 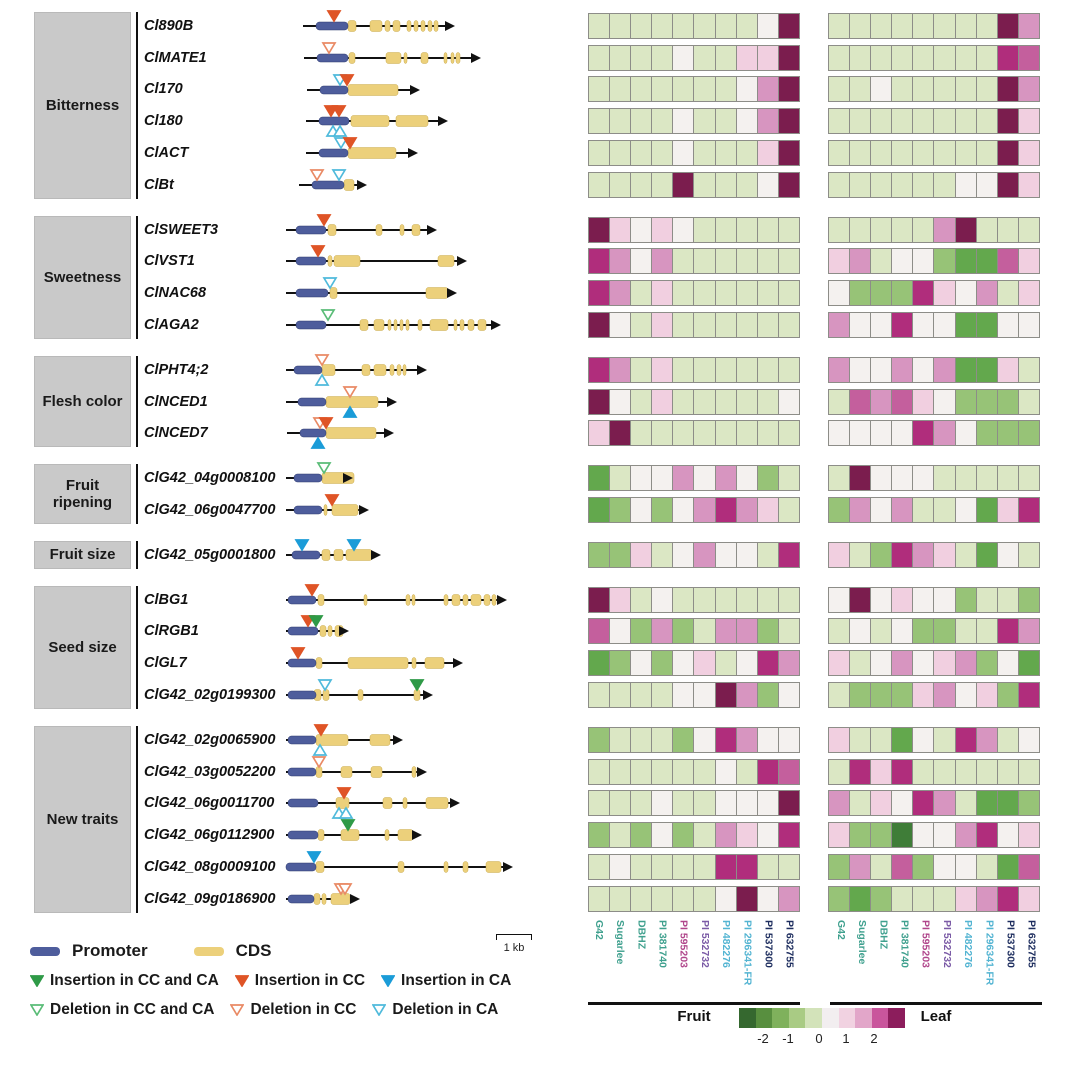 I want to click on category-box: Fruit size, so click(x=82, y=554).